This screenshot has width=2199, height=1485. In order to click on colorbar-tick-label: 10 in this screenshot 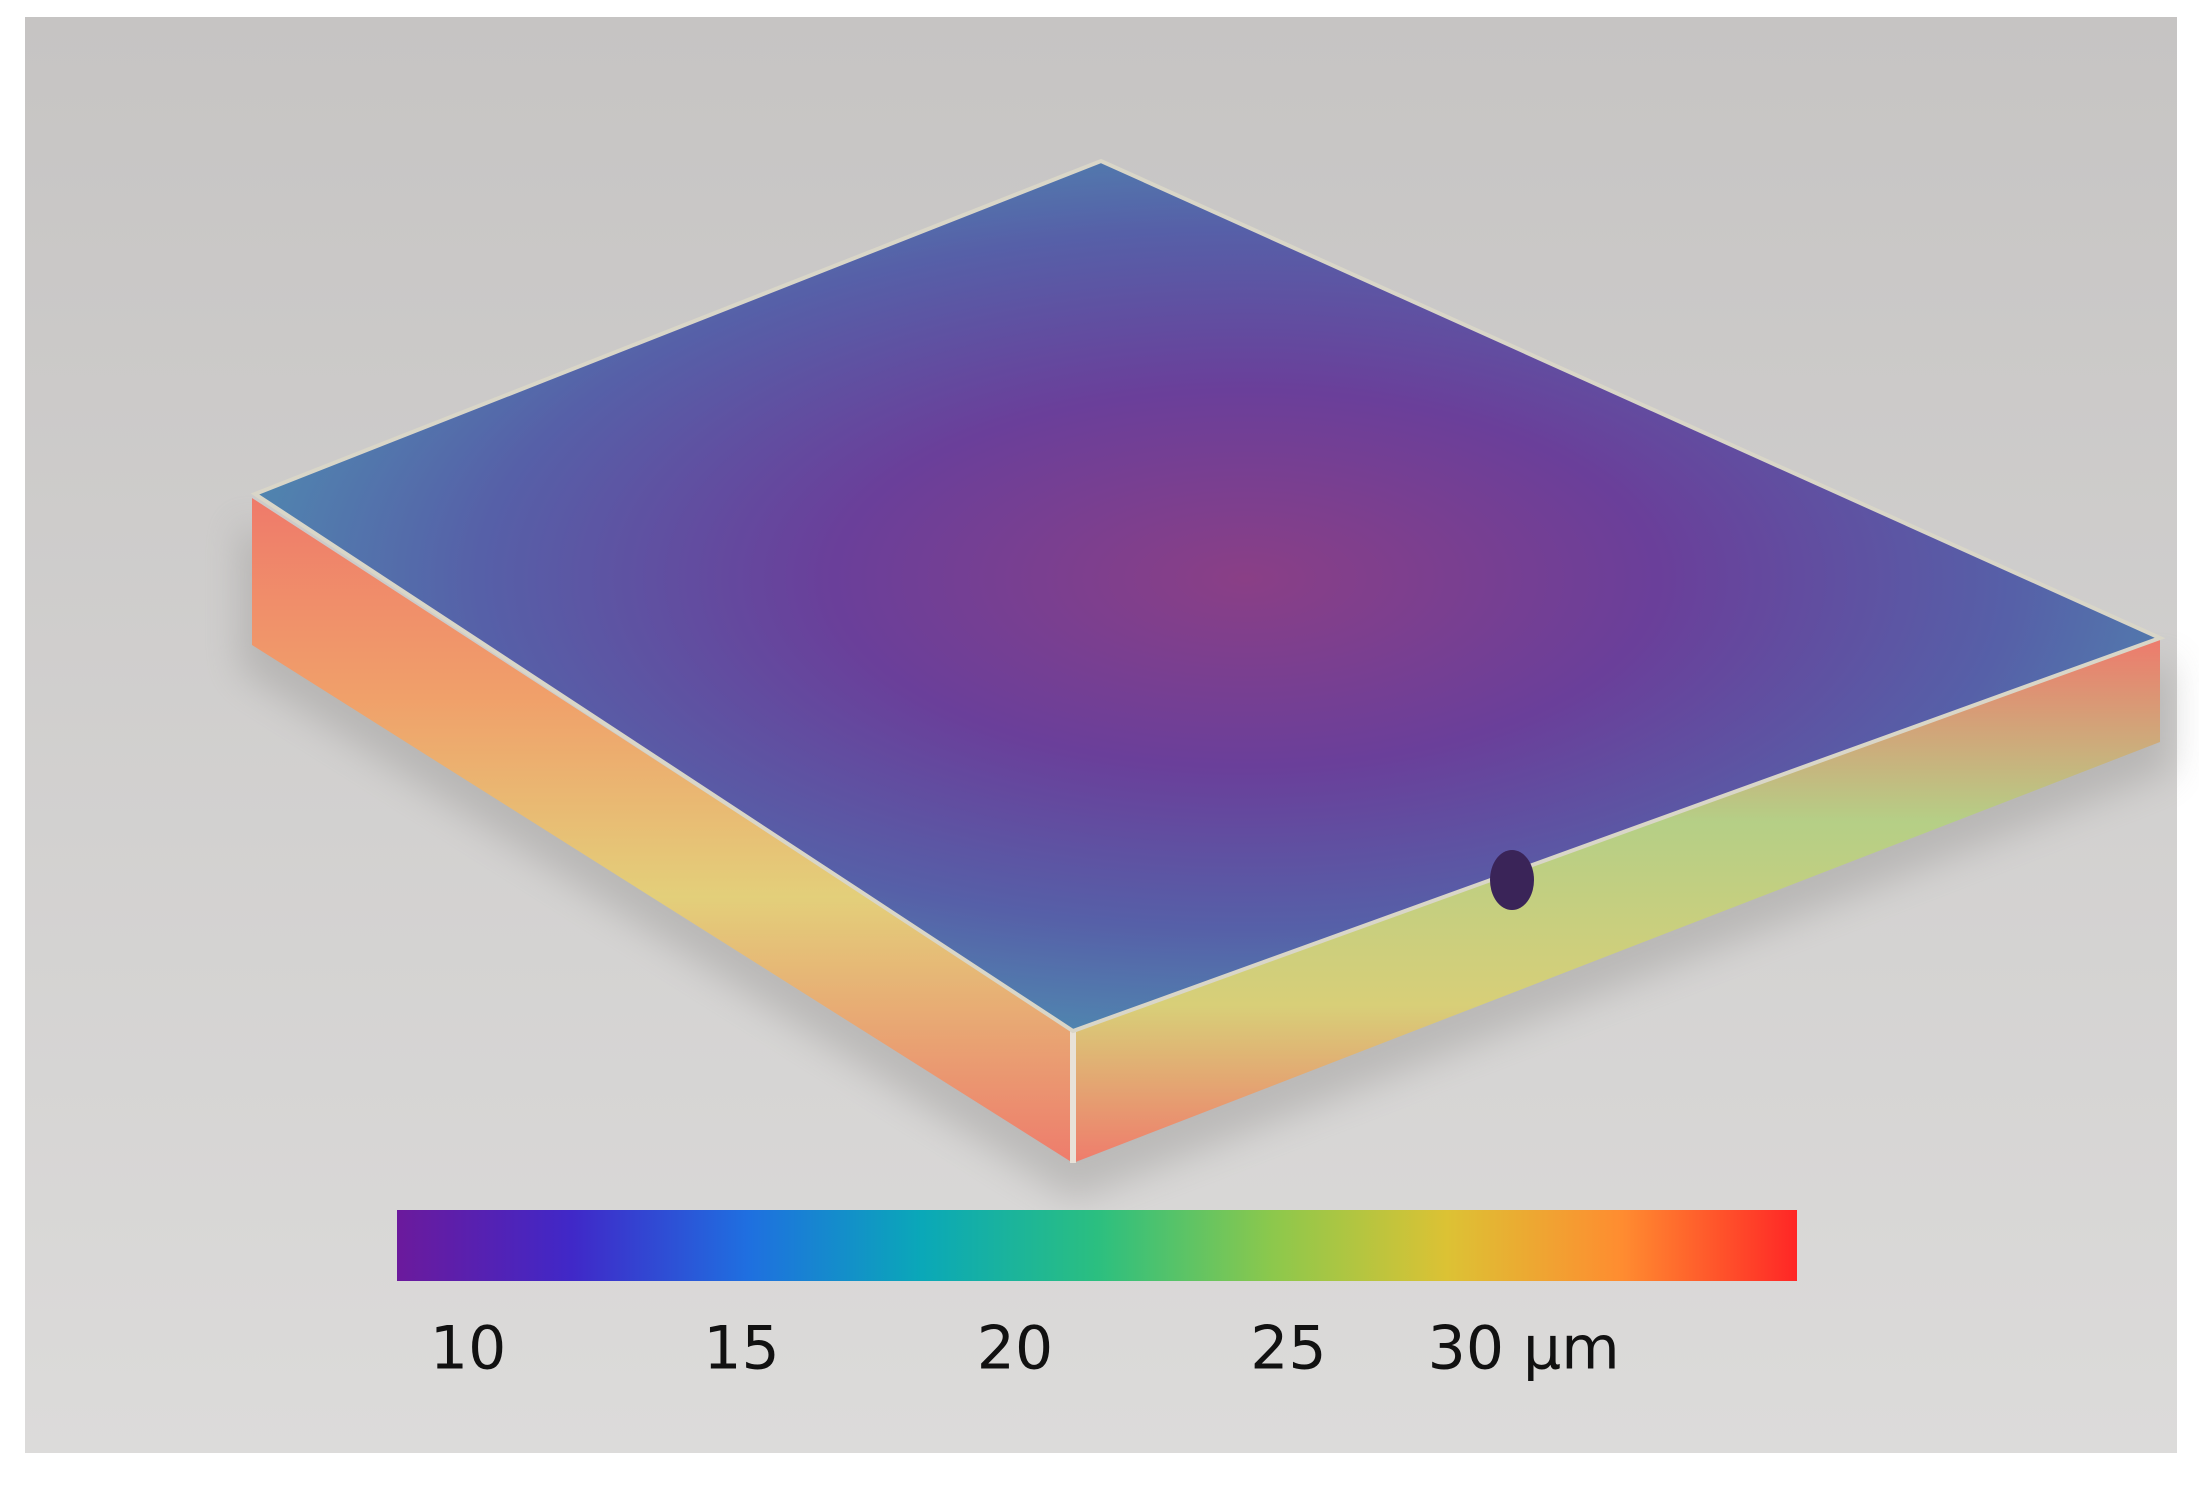, I will do `click(468, 1349)`.